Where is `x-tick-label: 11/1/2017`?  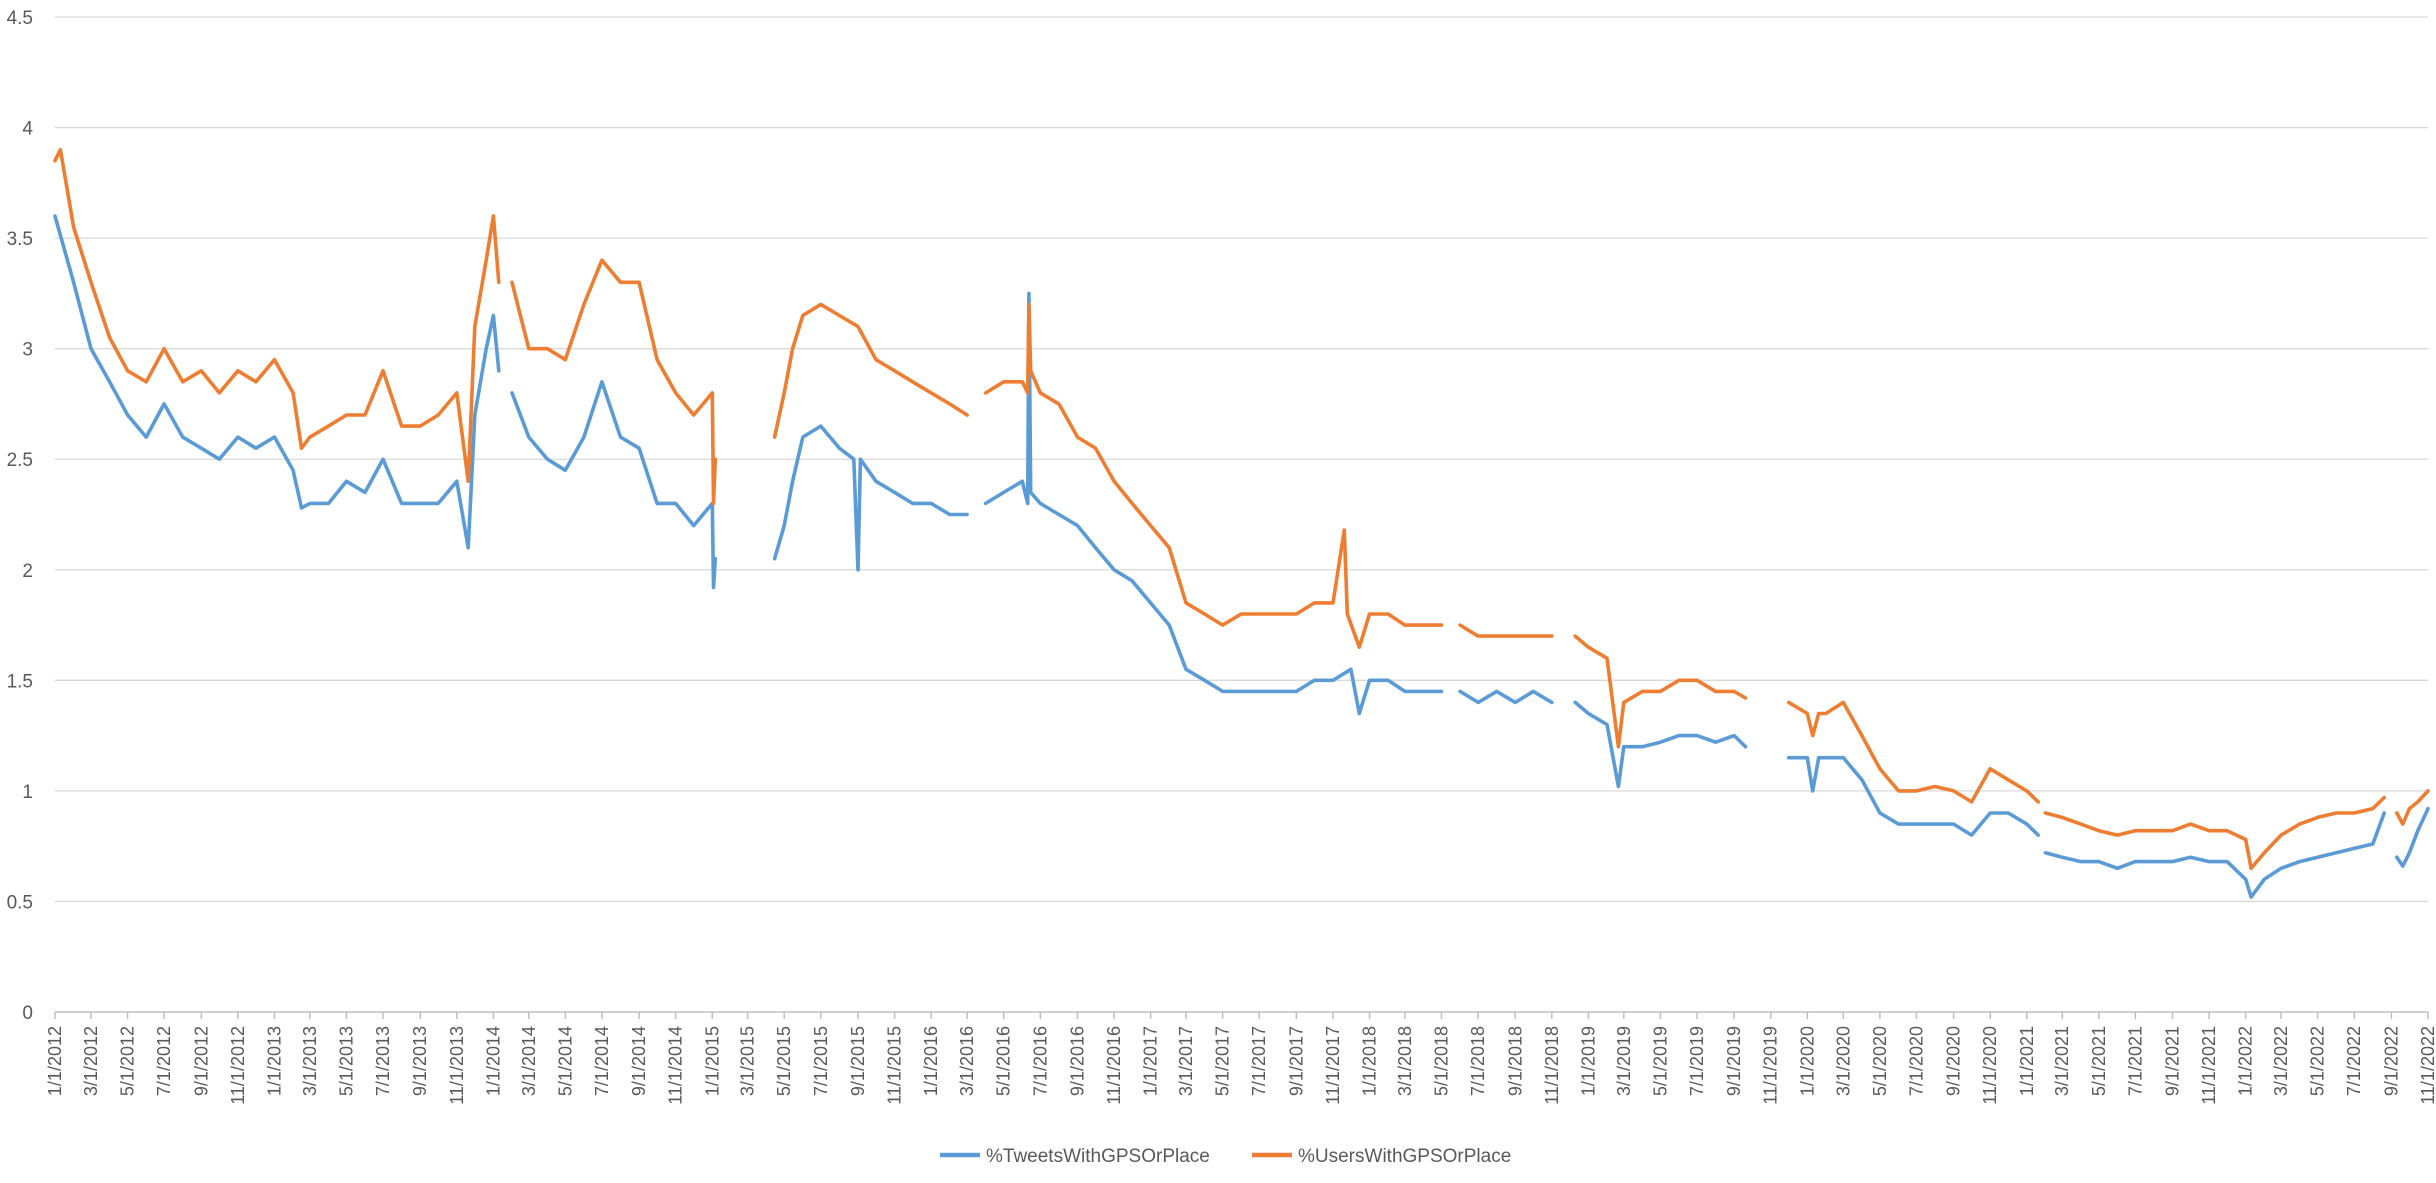 x-tick-label: 11/1/2017 is located at coordinates (1333, 1065).